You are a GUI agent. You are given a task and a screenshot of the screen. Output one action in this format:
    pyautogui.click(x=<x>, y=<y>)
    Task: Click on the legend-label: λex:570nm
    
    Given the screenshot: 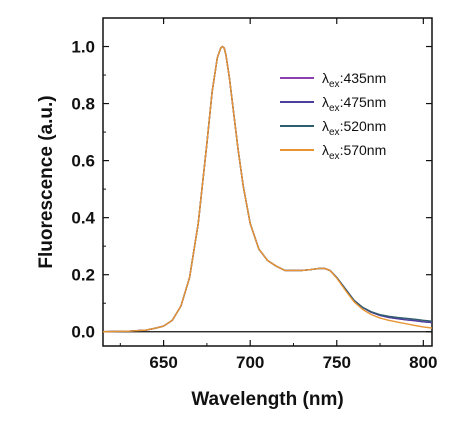 What is the action you would take?
    pyautogui.click(x=354, y=152)
    